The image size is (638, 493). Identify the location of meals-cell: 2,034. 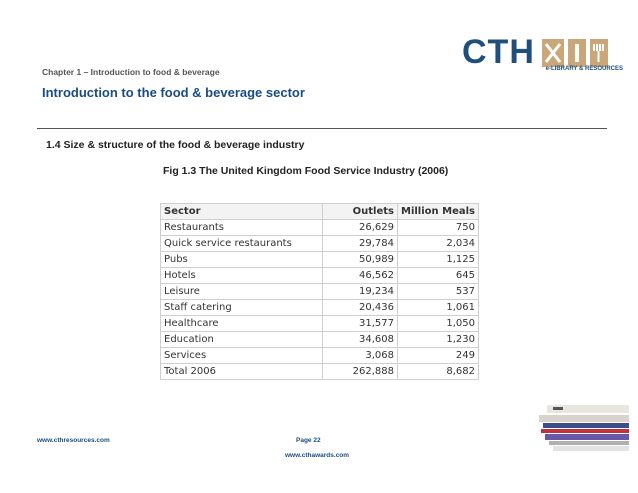
(438, 243).